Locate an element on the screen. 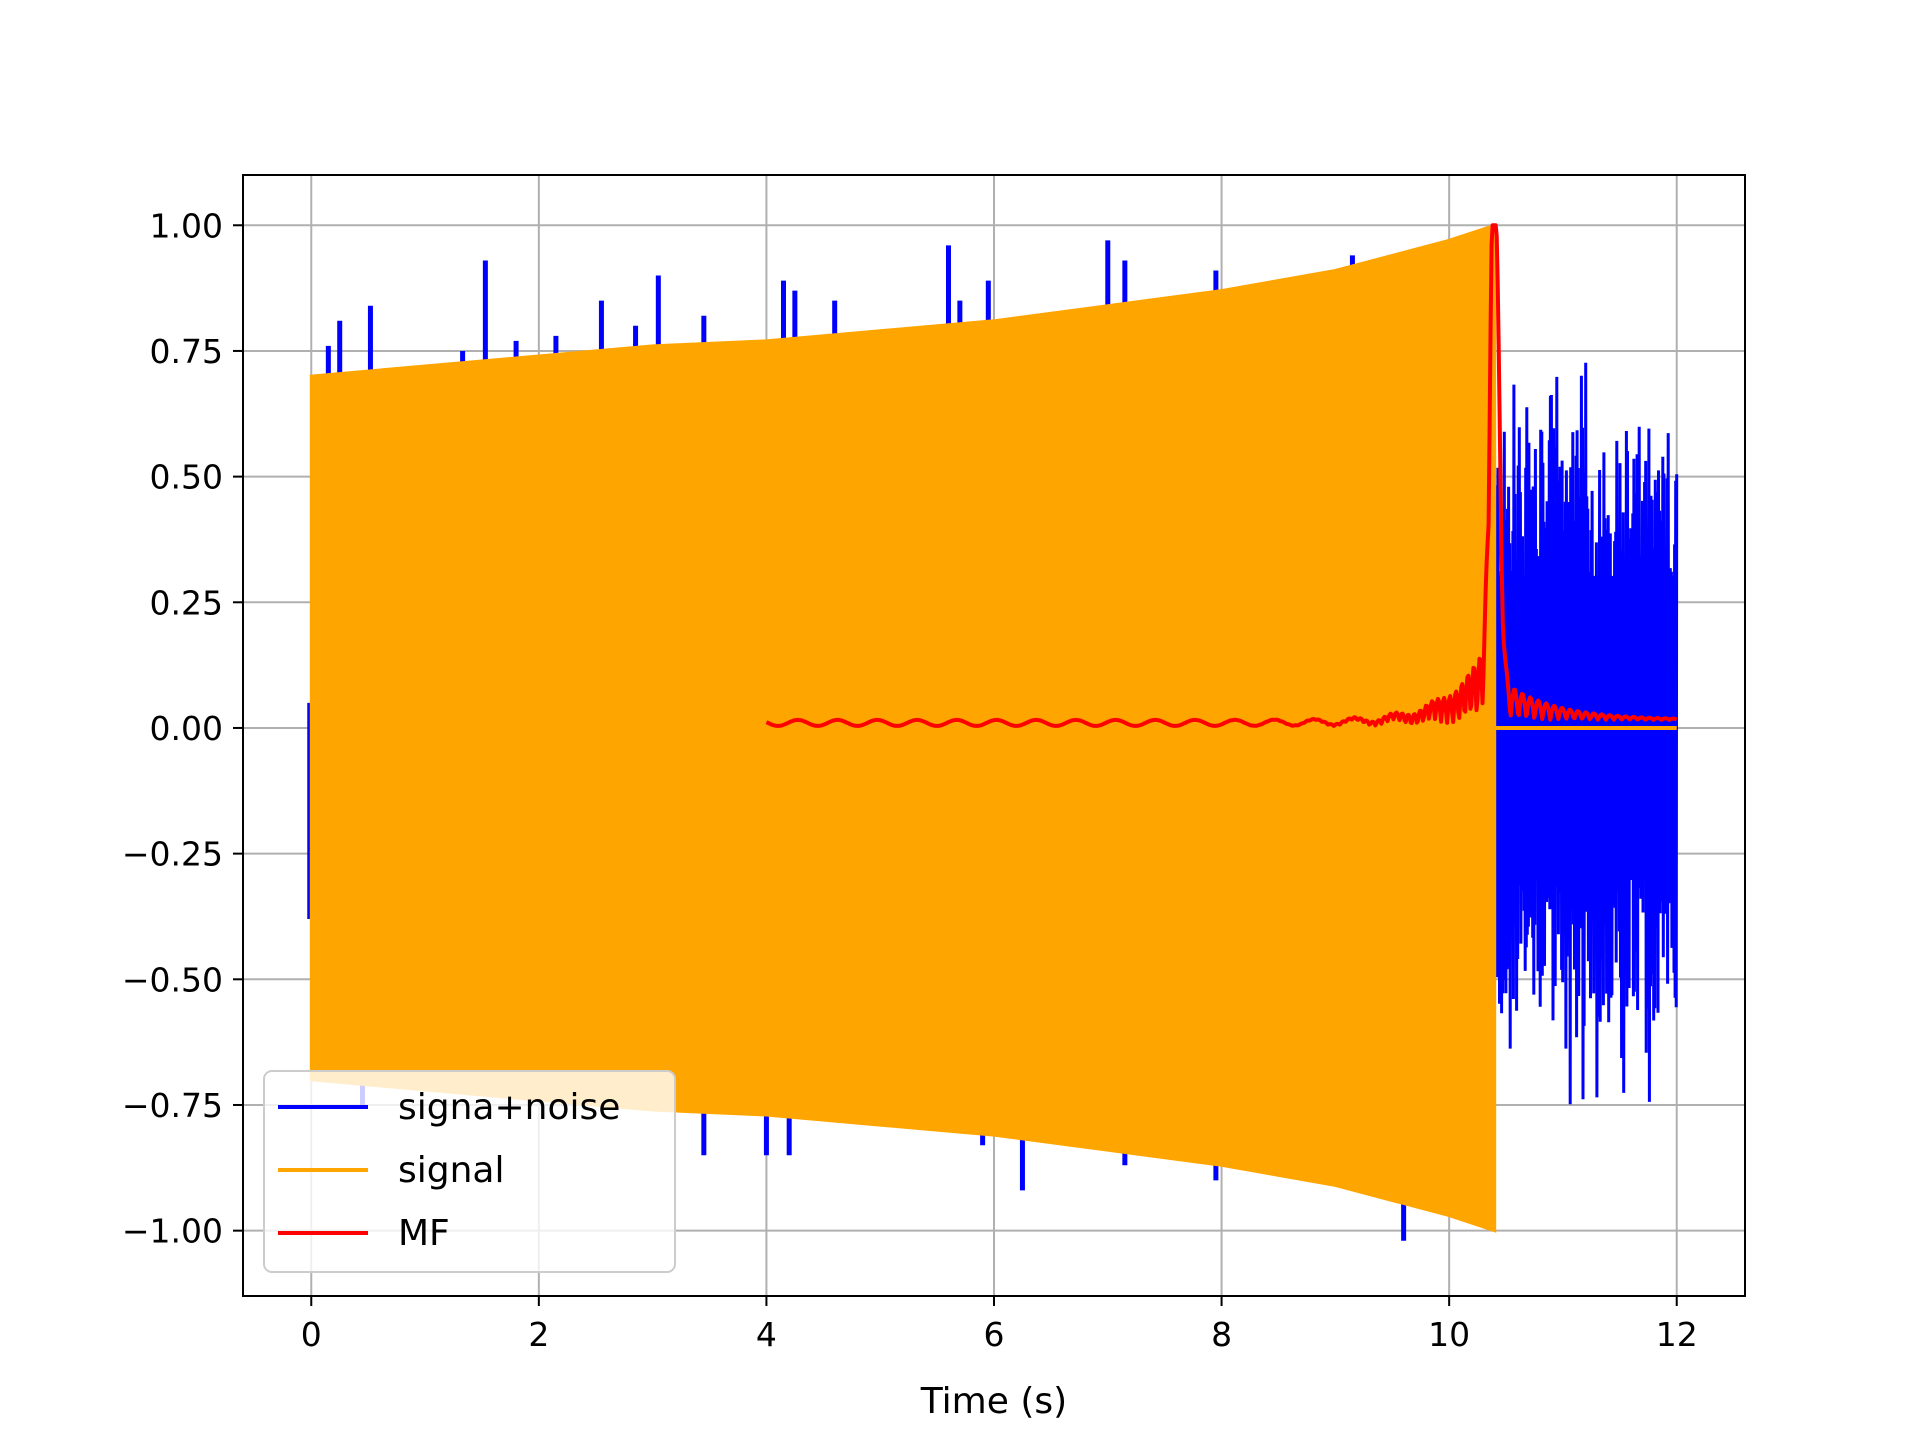 The width and height of the screenshot is (1920, 1440). x-tick-label: 12 is located at coordinates (1677, 1334).